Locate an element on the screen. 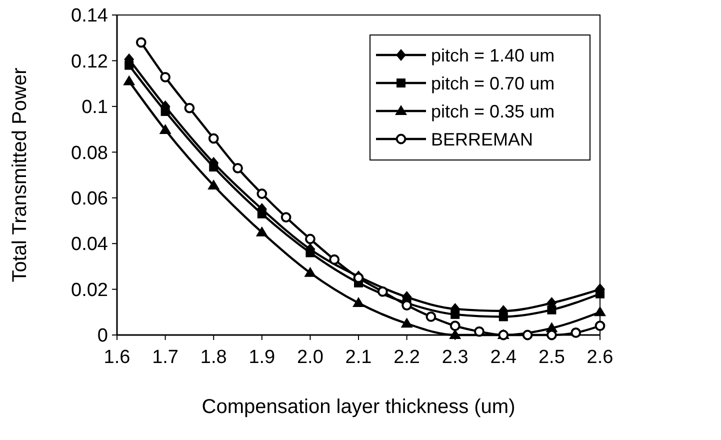 This screenshot has width=721, height=440. y-tick-label: 0 is located at coordinates (102, 336).